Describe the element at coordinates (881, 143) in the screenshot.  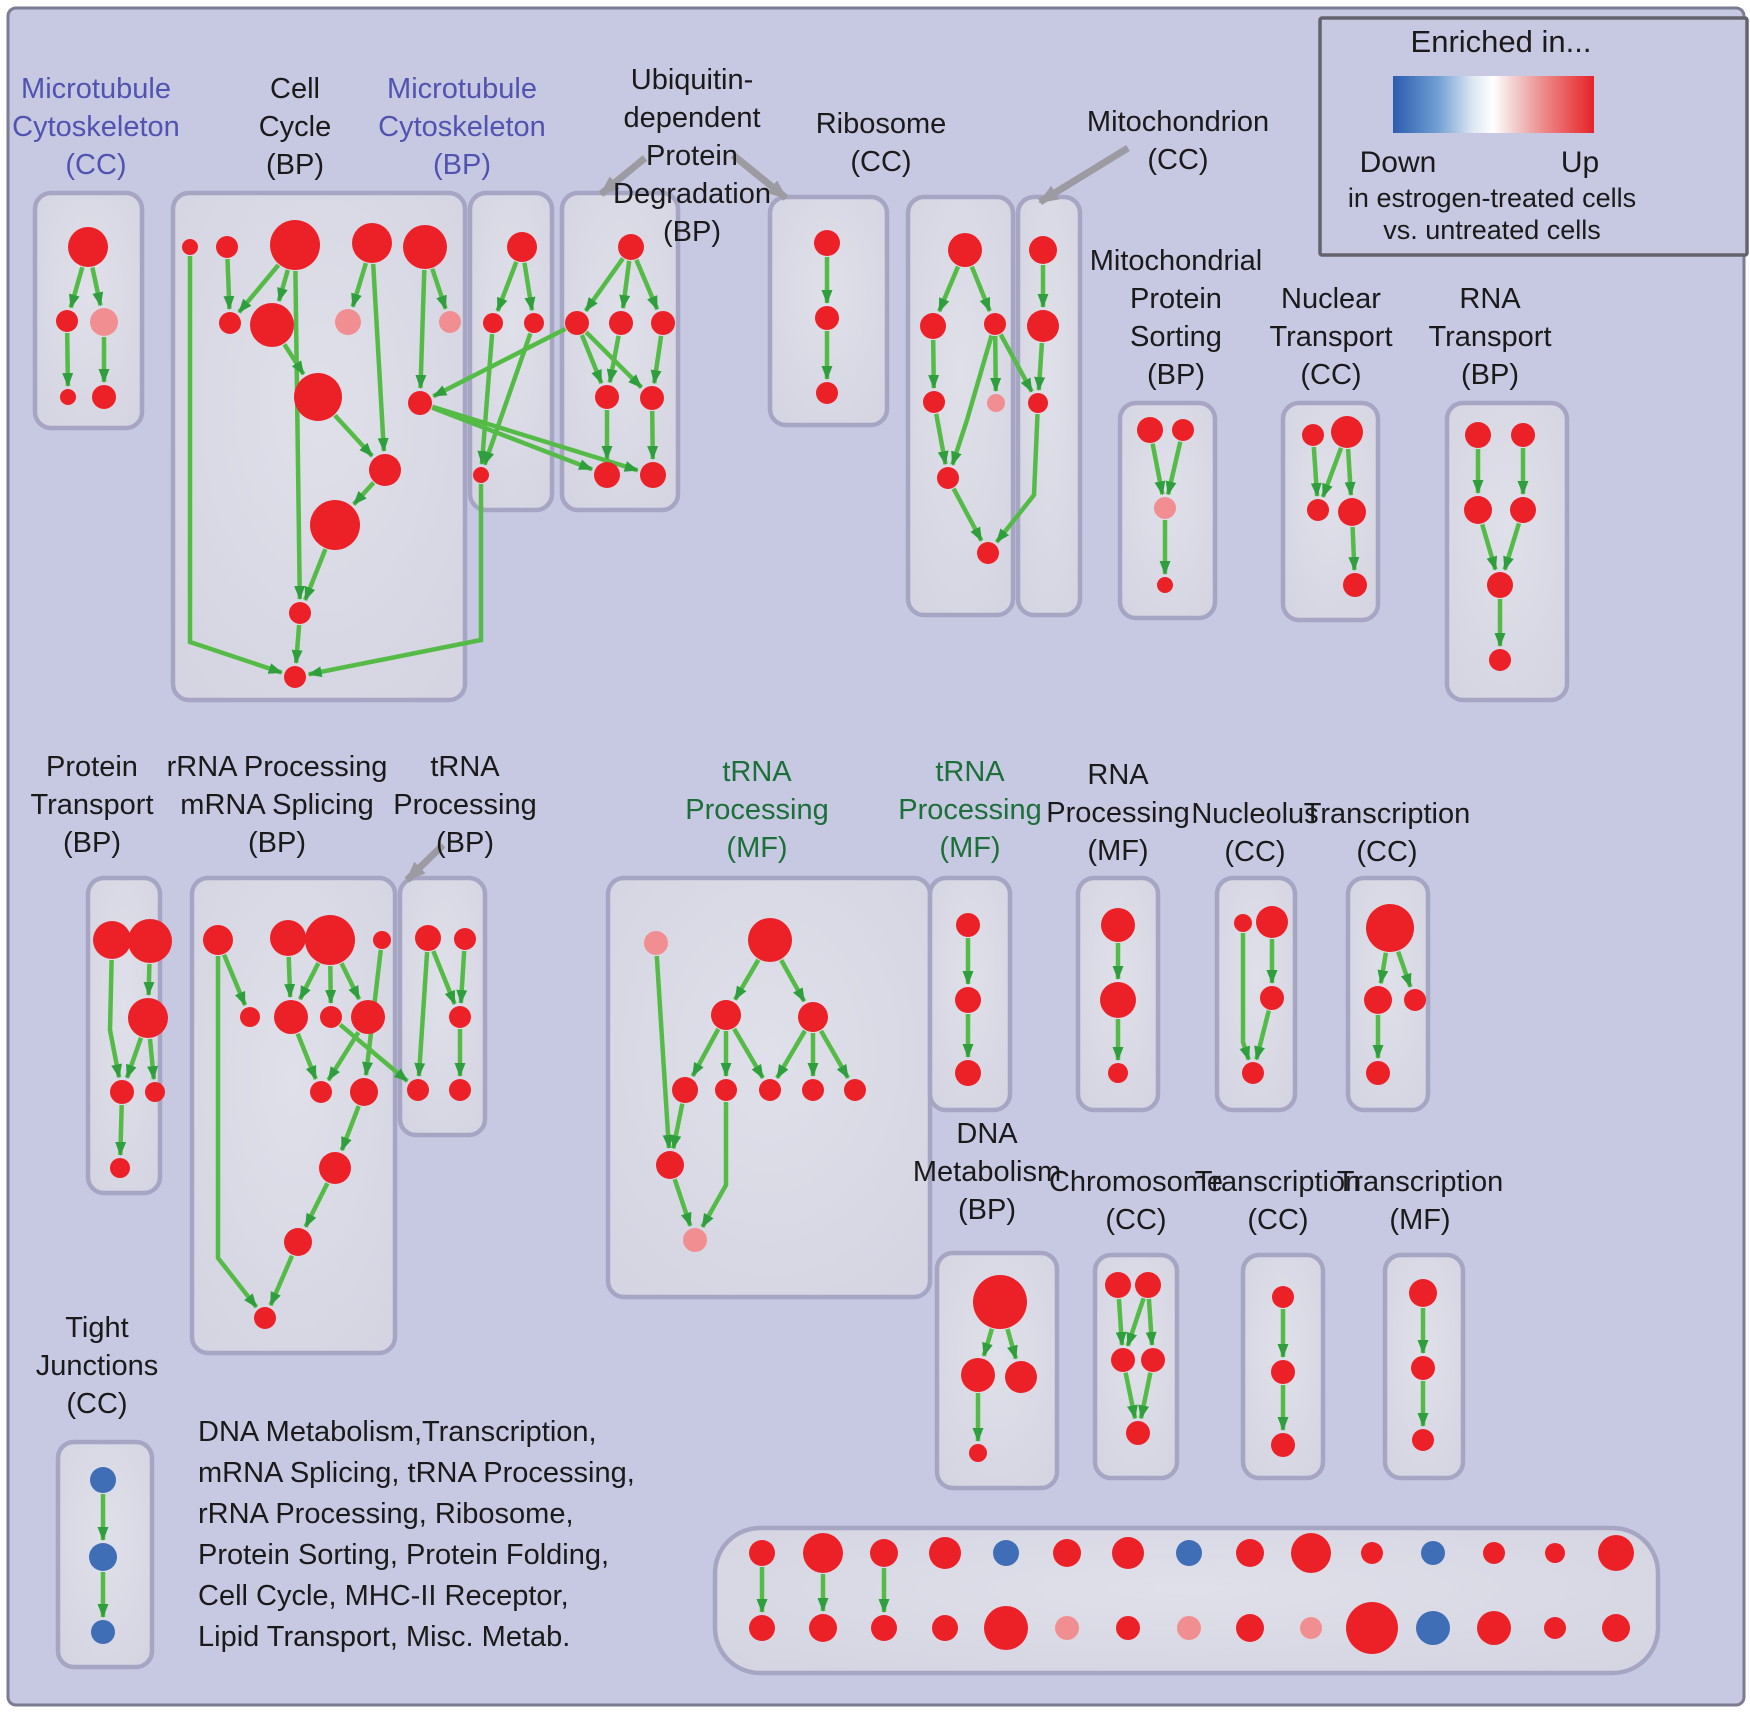
I see `label-ribosome-cc: Ribosome (CC)` at that location.